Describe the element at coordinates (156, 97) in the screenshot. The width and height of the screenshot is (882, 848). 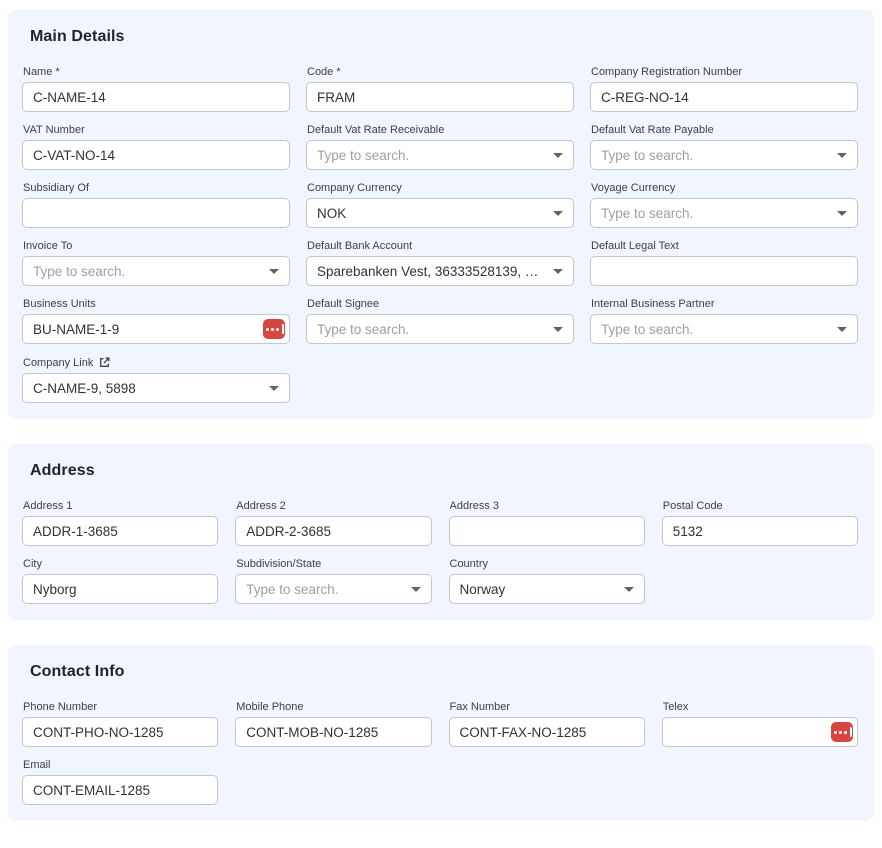
I see `name-input` at that location.